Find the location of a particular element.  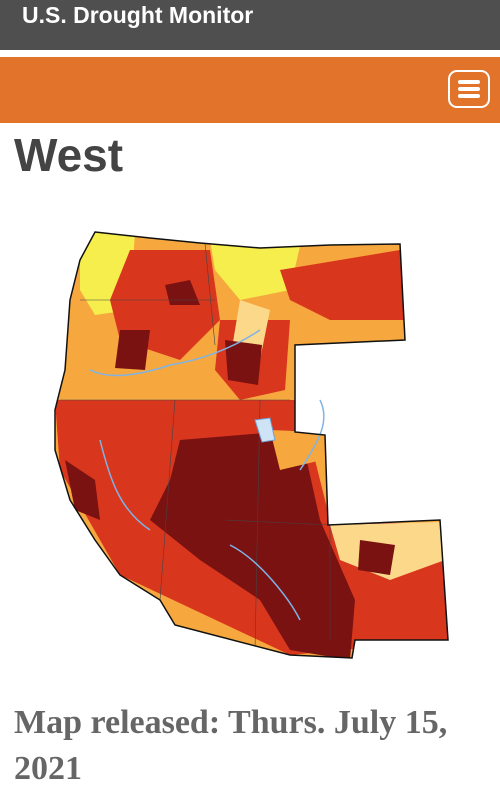

map-release-date: Map released: Thurs. July 15, 2021 is located at coordinates (231, 745).